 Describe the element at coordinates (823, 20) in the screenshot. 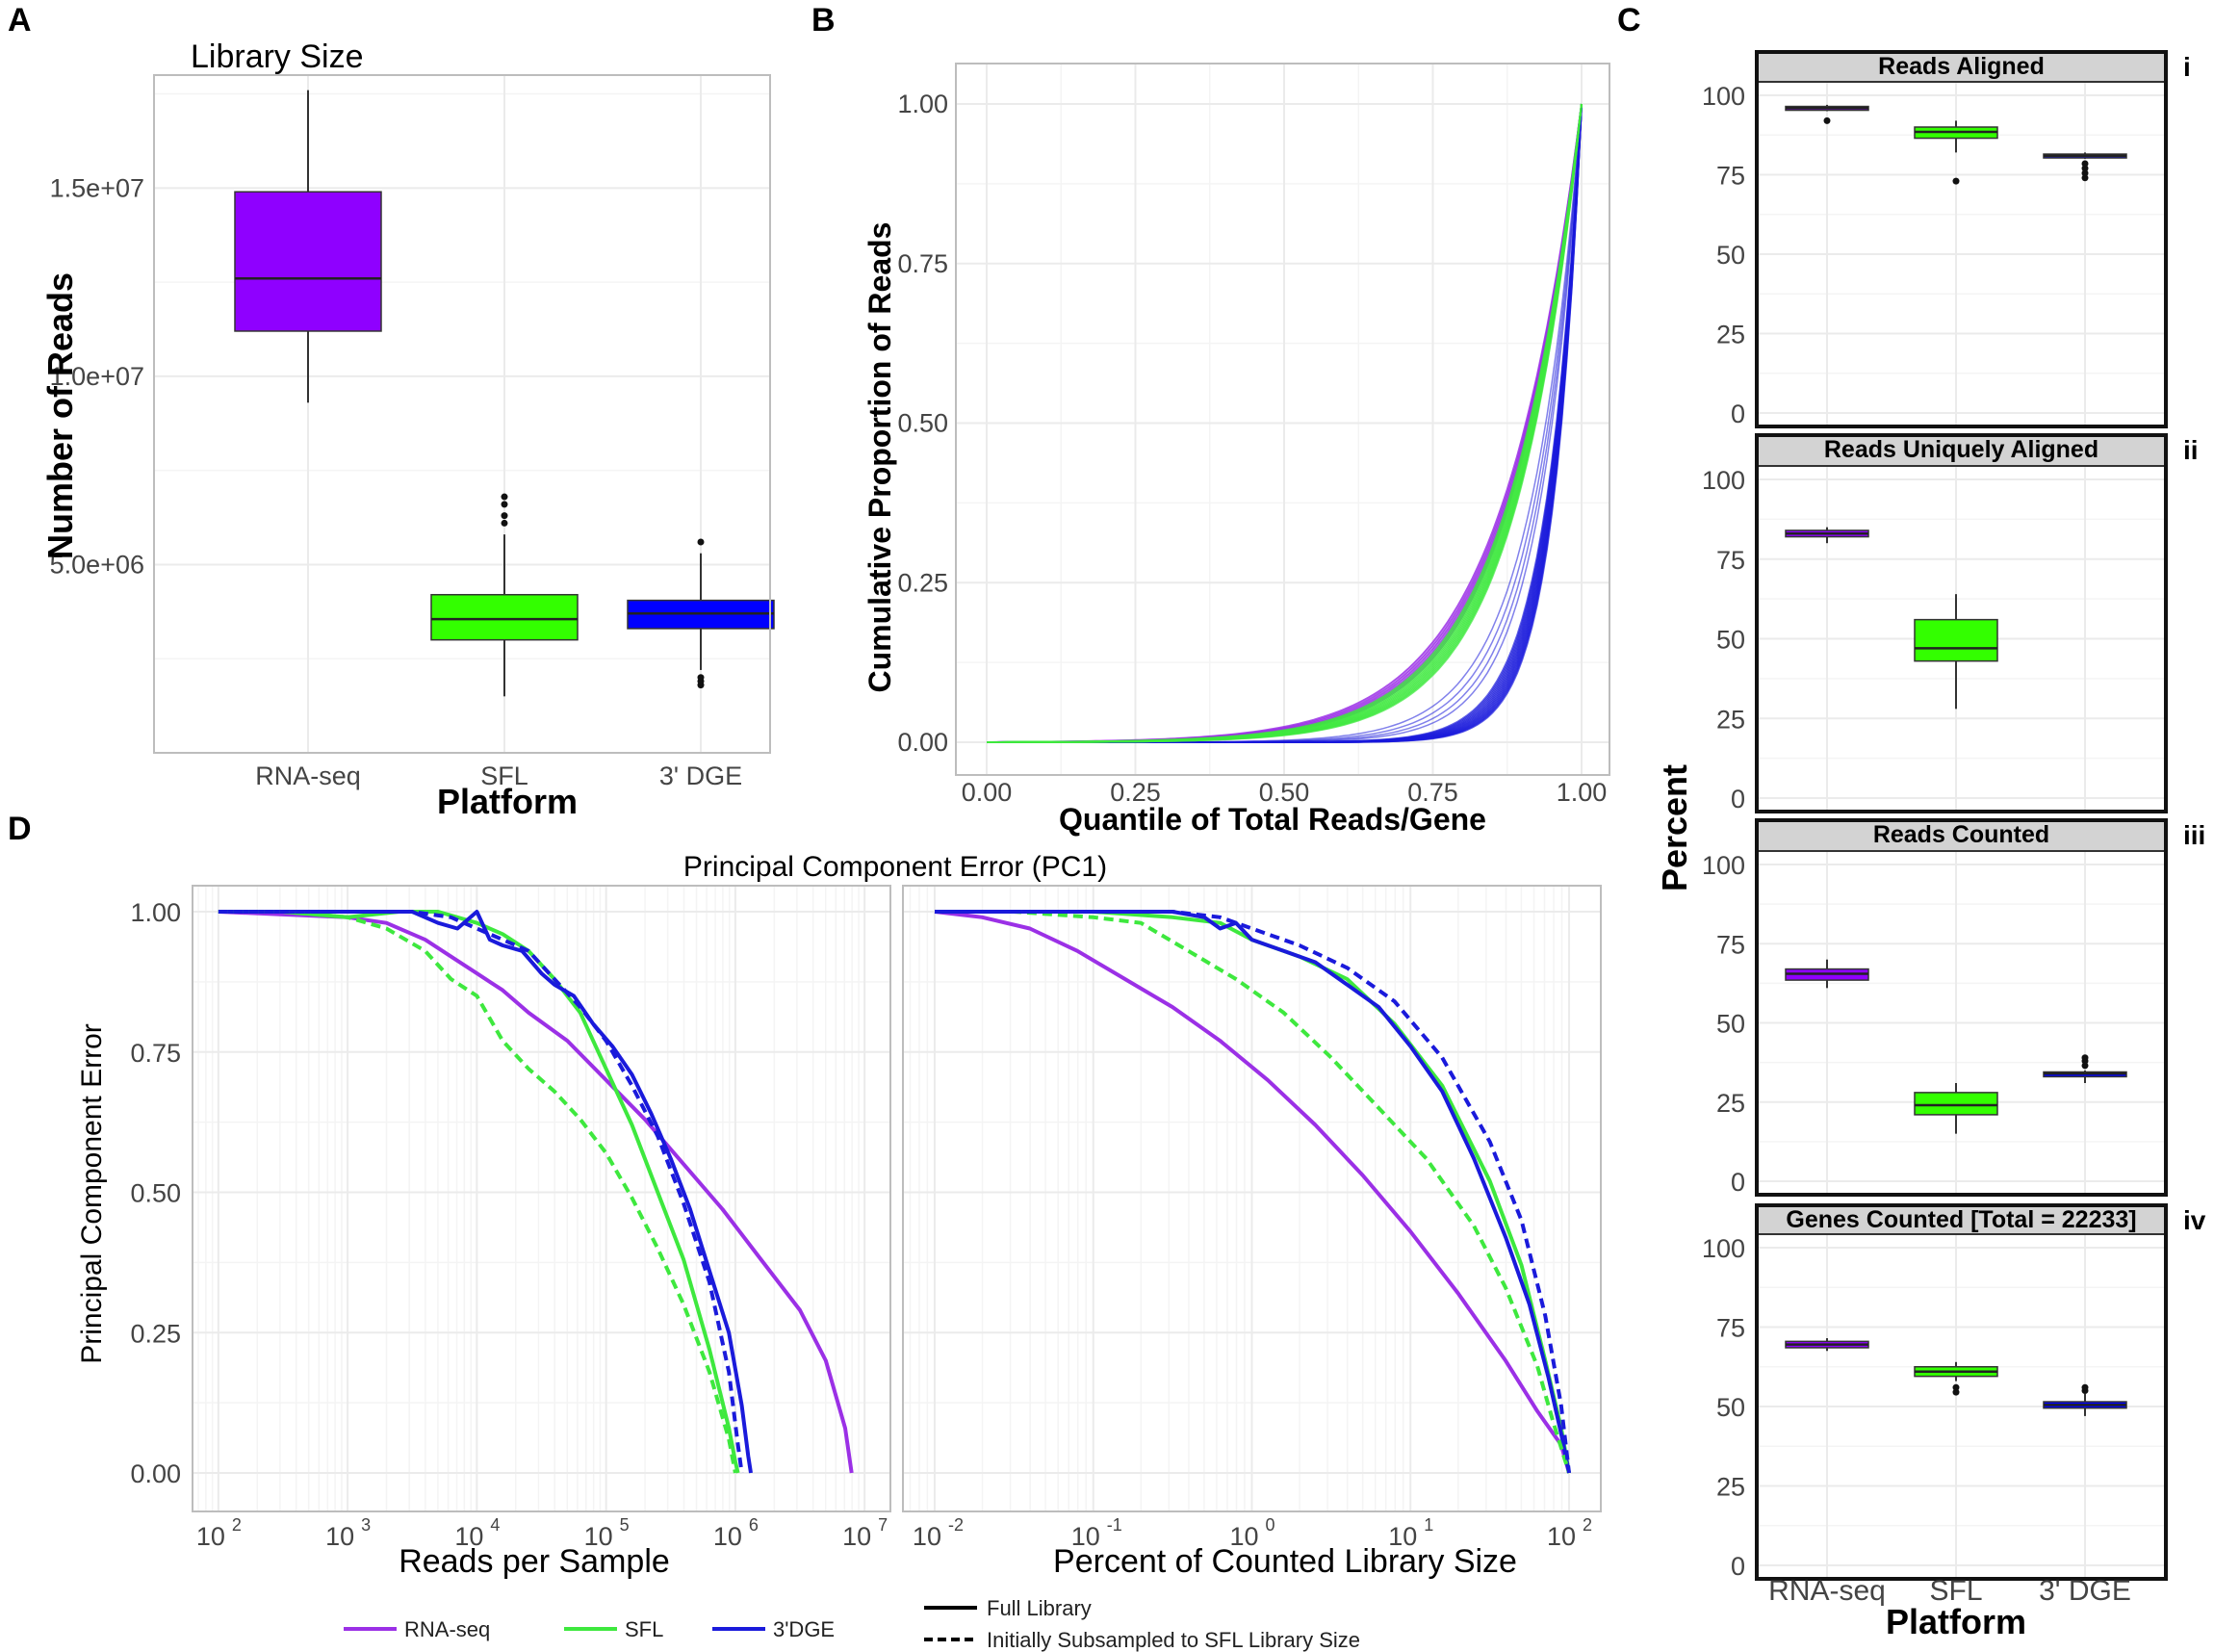

I see `panel-label-b: B` at that location.